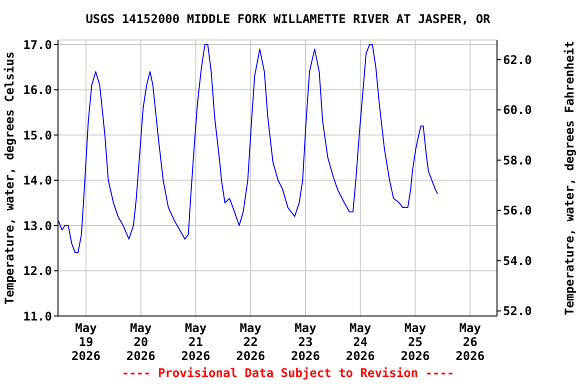 This screenshot has height=384, width=576. Describe the element at coordinates (517, 59) in the screenshot. I see `y2-tick-label: 62.0` at that location.